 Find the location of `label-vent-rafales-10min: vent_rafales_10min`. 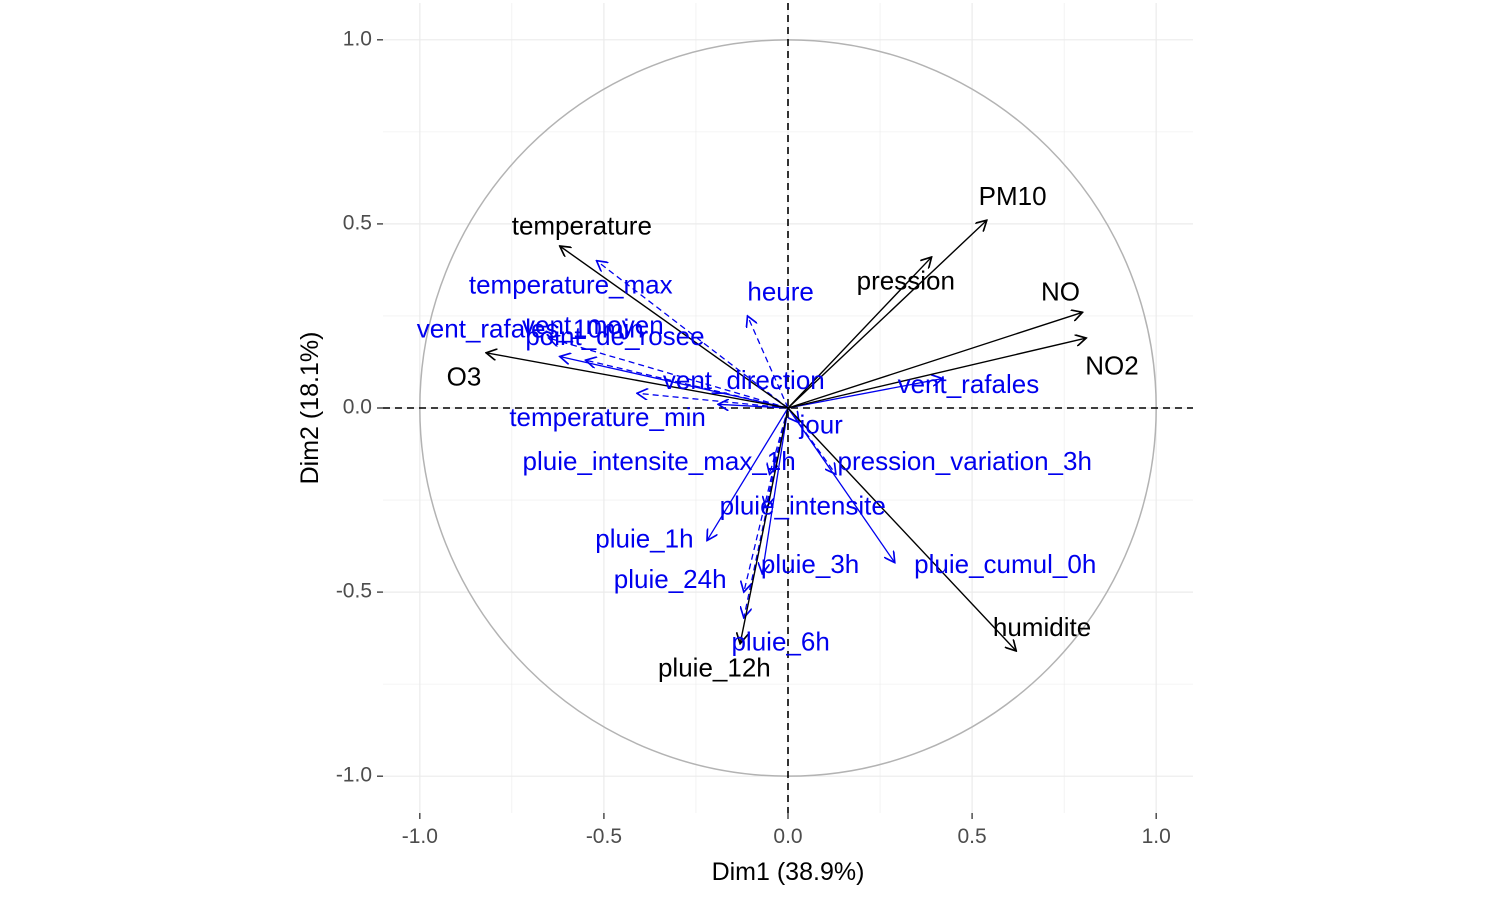

label-vent-rafales-10min: vent_rafales_10min is located at coordinates (530, 329).